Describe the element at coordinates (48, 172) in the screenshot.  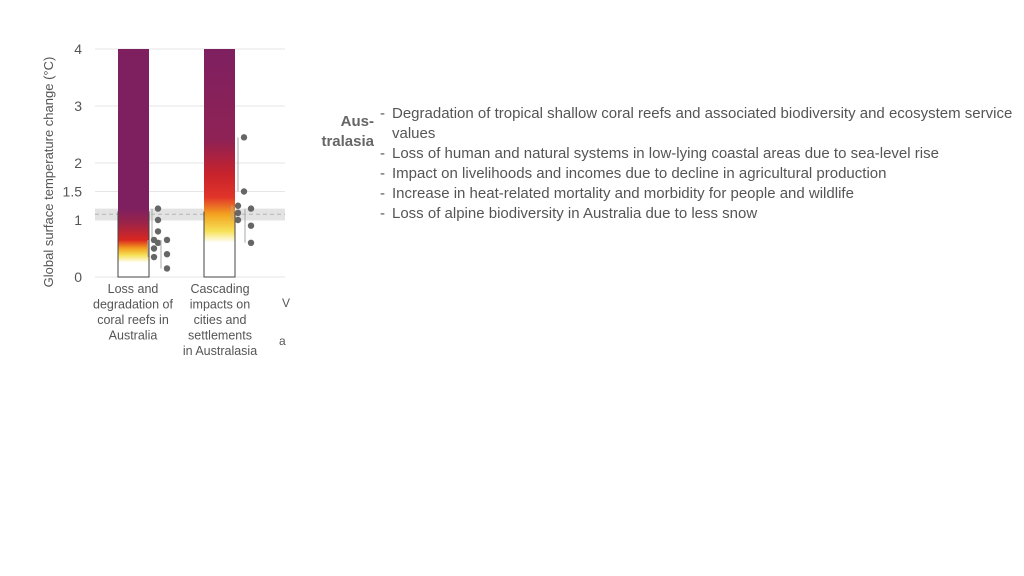
I see `y-axis-label: Global surface temperature change (°C)` at that location.